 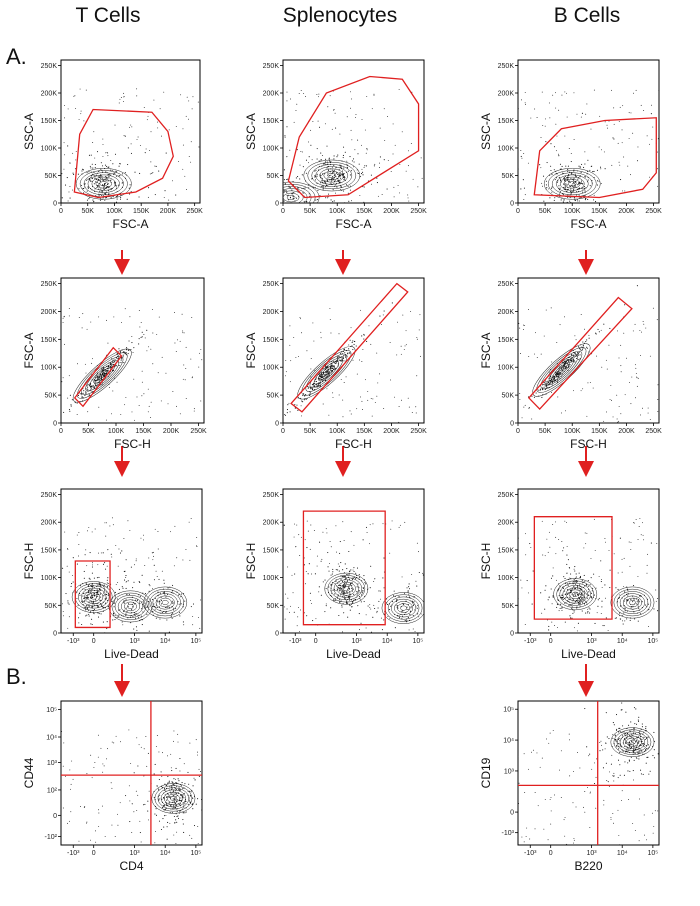 I want to click on y-tick-label: 0, so click(x=55, y=634).